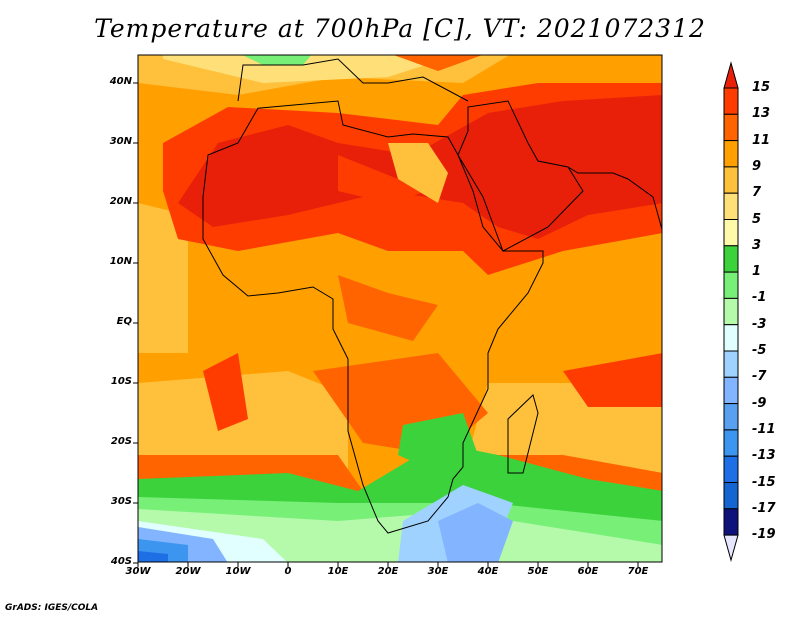 The image size is (800, 618). I want to click on colorbar-label: 7, so click(757, 193).